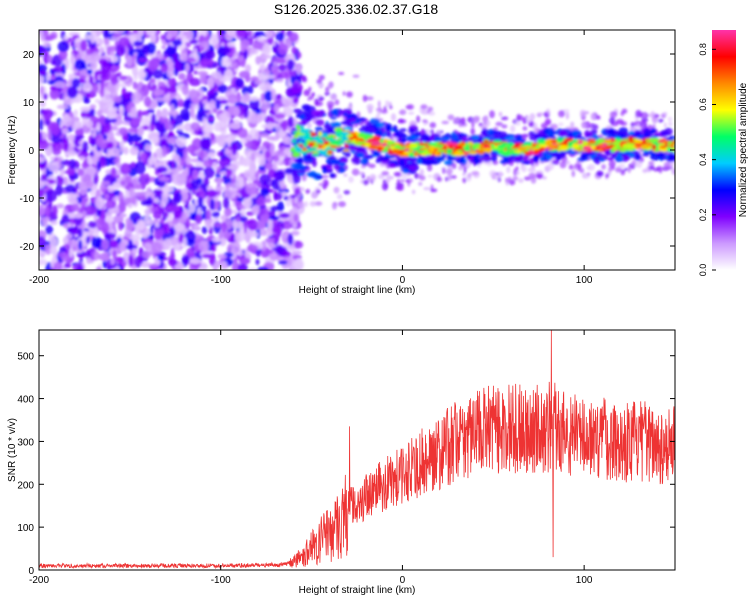  Describe the element at coordinates (703, 49) in the screenshot. I see `colorbar-tick-label: 0.8` at that location.